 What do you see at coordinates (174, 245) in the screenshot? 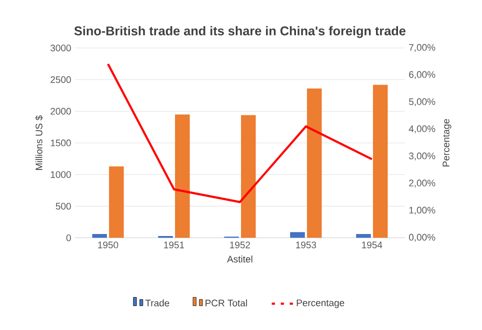
I see `x-tick-label: 1951` at bounding box center [174, 245].